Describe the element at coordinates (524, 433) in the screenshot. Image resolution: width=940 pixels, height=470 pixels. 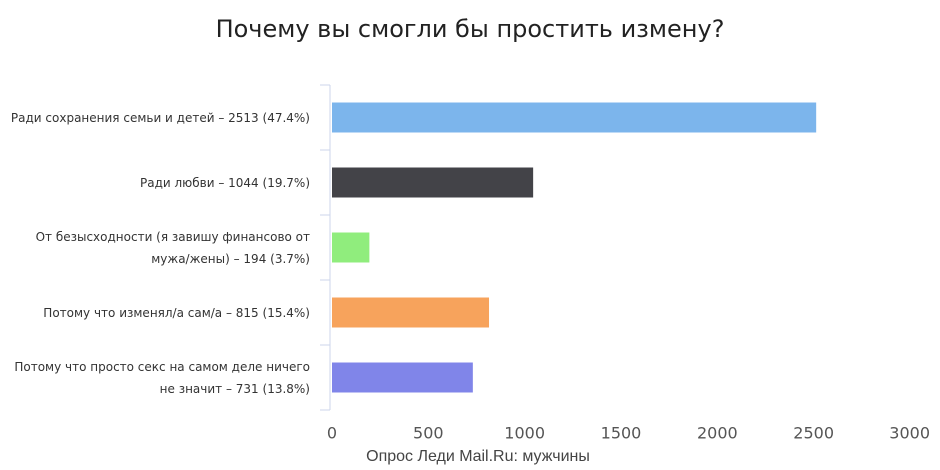
I see `x-tick-label: 1000` at that location.